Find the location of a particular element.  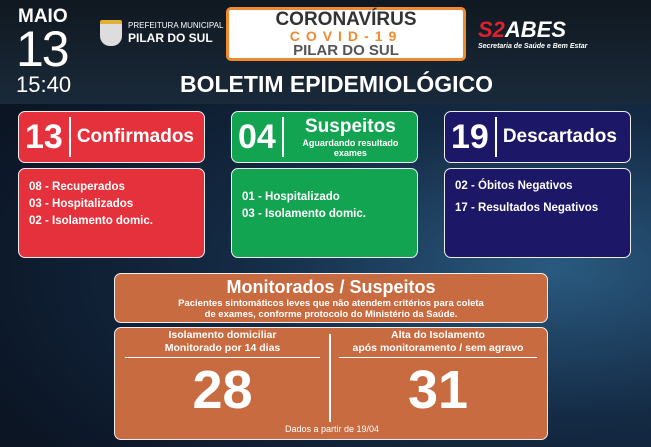

title-box: CORONAVÍRUS COVID-19 PILAR DO SUL is located at coordinates (346, 34).